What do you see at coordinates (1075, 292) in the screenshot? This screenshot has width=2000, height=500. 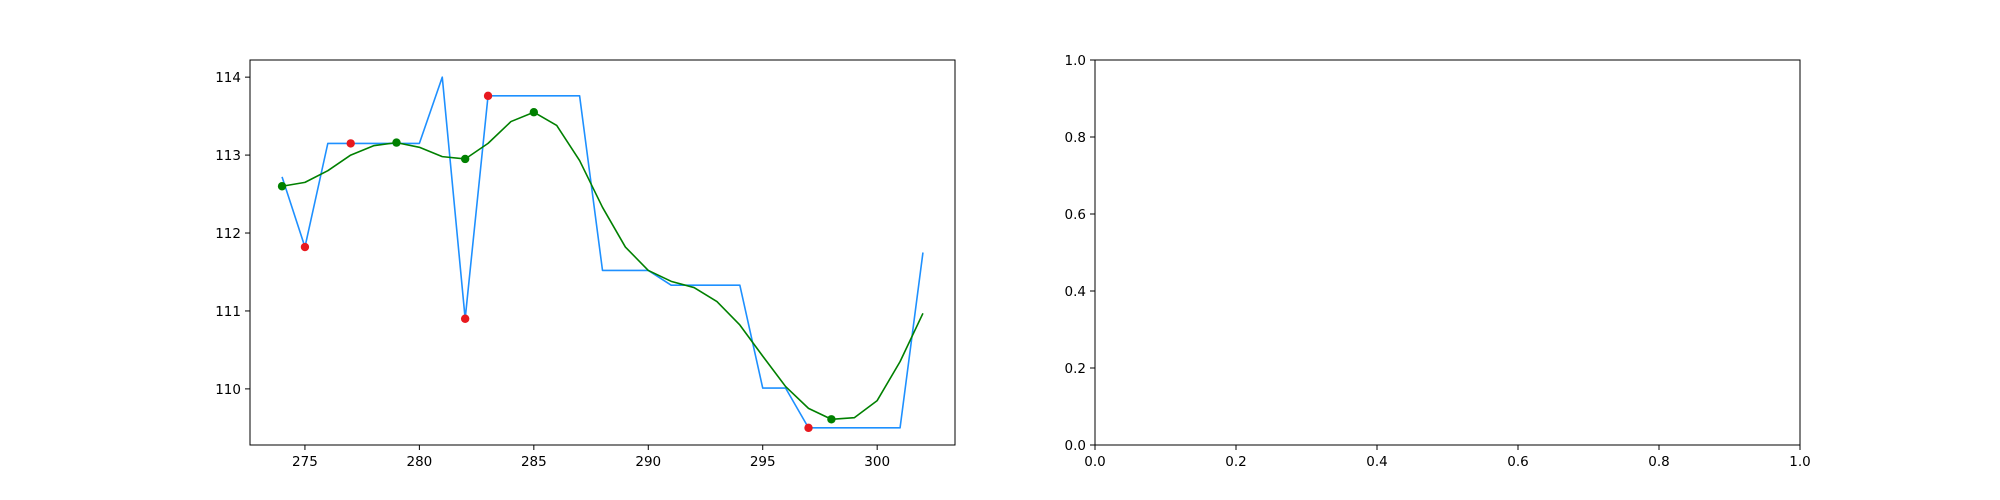 I see `y-tick-label: 0.4` at bounding box center [1075, 292].